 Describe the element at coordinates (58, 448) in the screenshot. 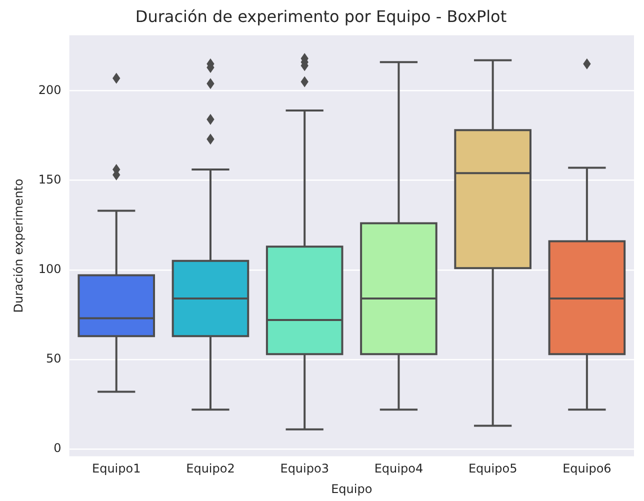

I see `y-tick-label: 0` at that location.